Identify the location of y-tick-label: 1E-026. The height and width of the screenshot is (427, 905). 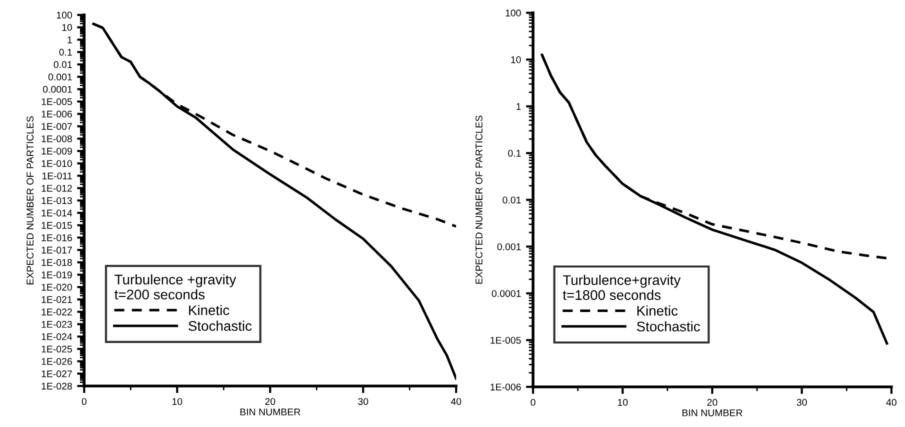
(57, 361).